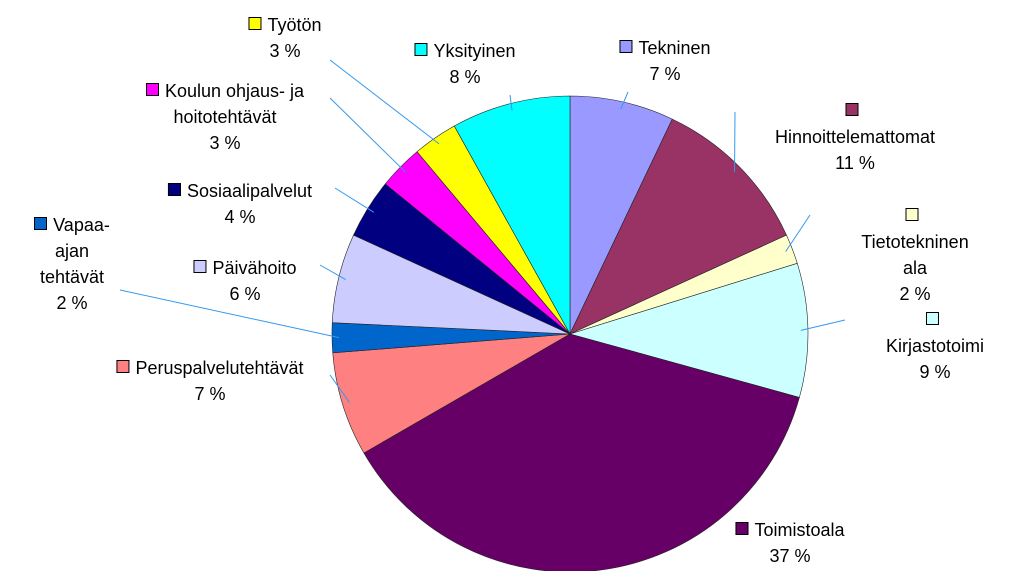 Image resolution: width=1028 pixels, height=571 pixels. Describe the element at coordinates (254, 268) in the screenshot. I see `category-name: Päivähoito` at that location.